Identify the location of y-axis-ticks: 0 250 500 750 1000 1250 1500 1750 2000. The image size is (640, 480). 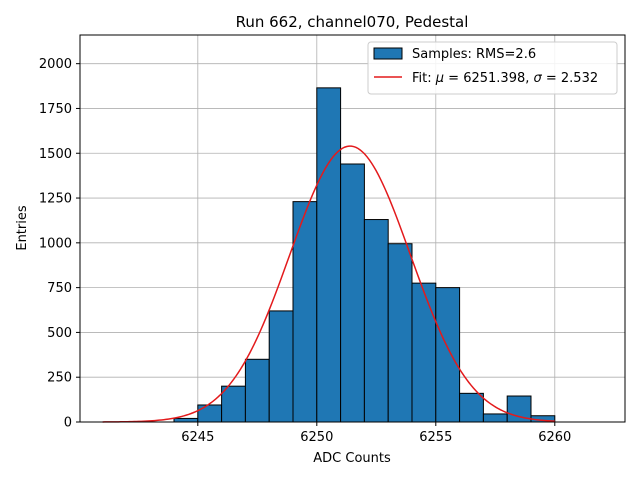
(59, 244).